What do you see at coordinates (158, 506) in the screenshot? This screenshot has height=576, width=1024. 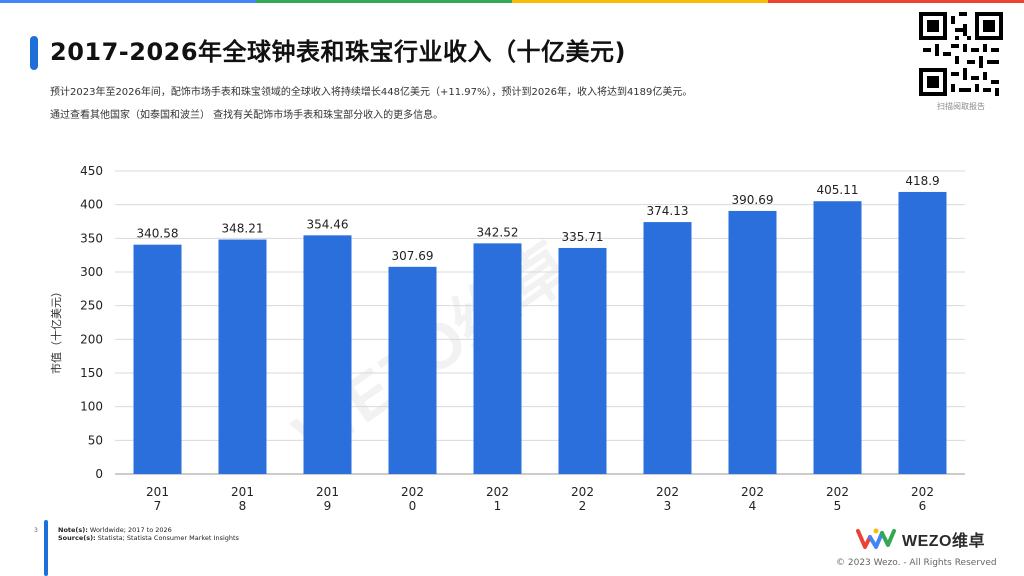 I see `x-tick-label: 7` at bounding box center [158, 506].